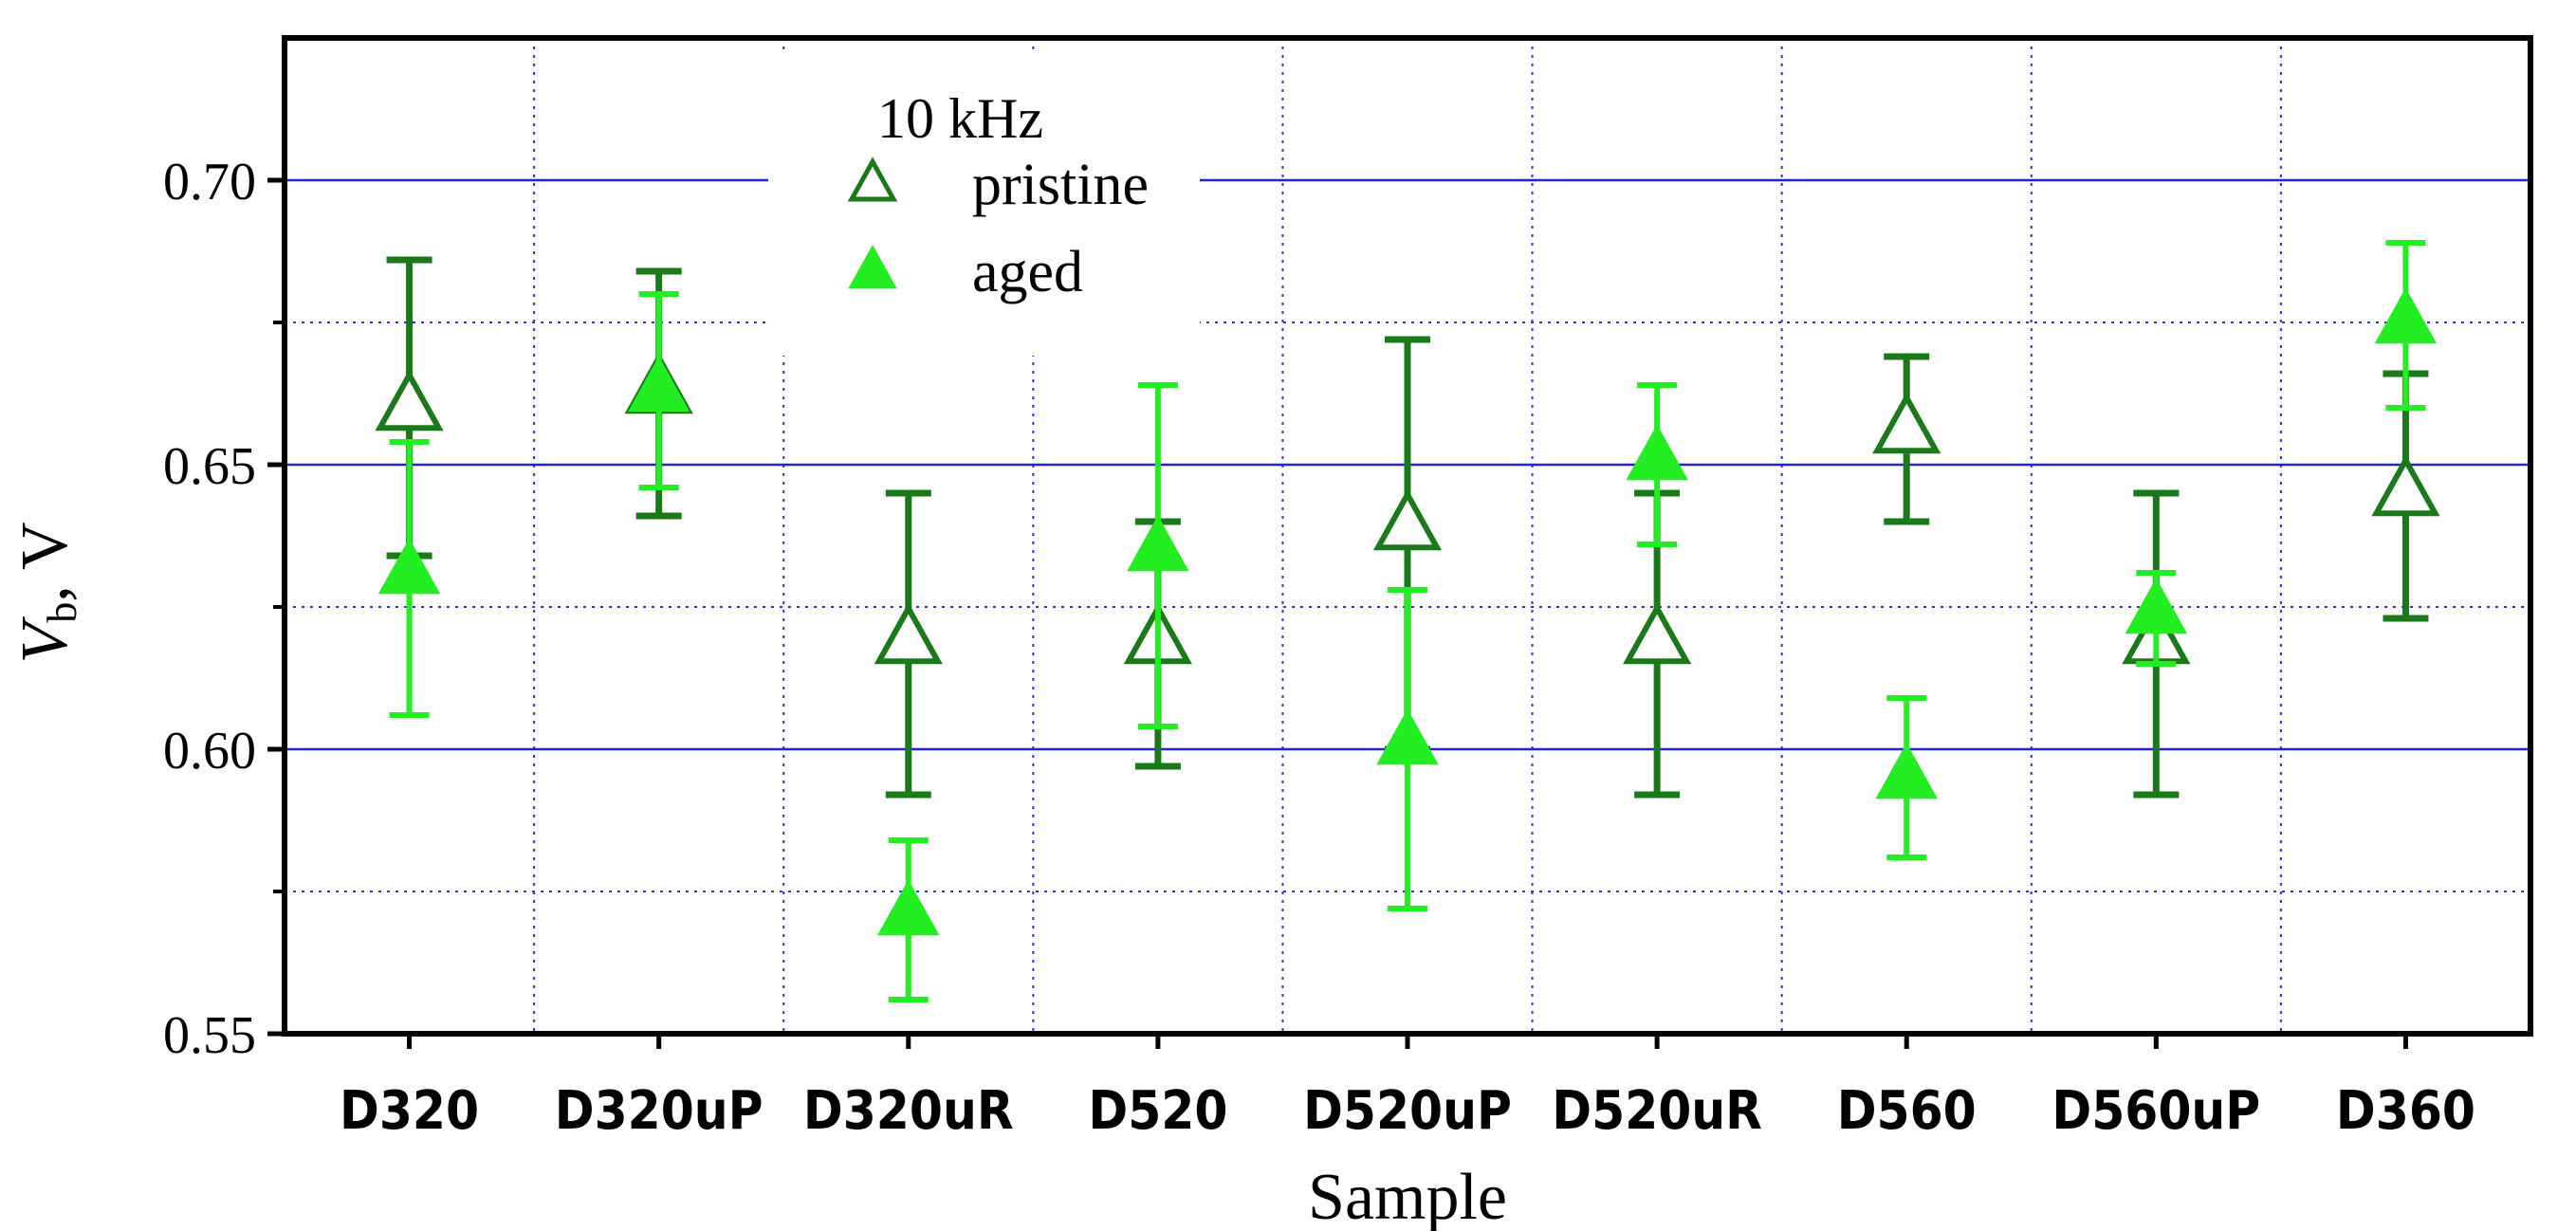  I want to click on legend-background, so click(984, 204).